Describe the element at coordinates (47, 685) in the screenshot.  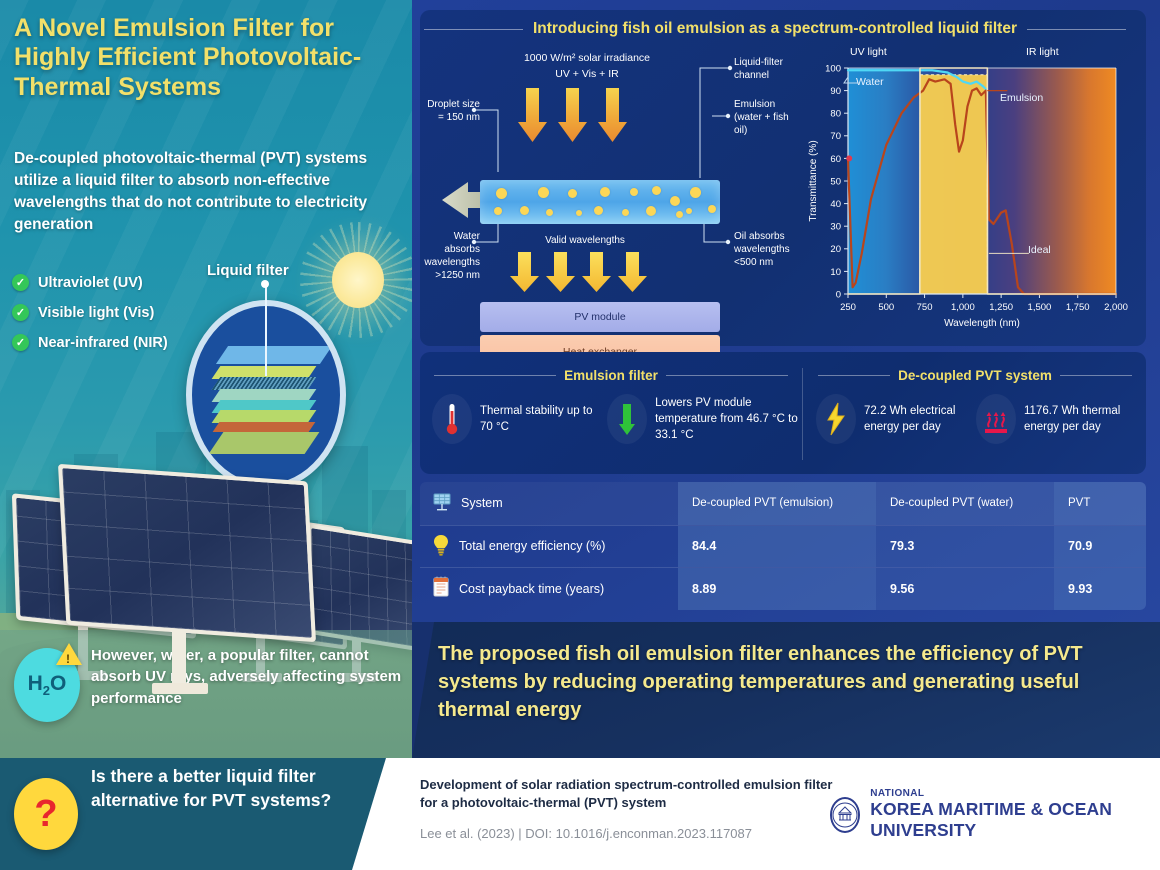
I see `h2o-icon-text: H2O` at that location.